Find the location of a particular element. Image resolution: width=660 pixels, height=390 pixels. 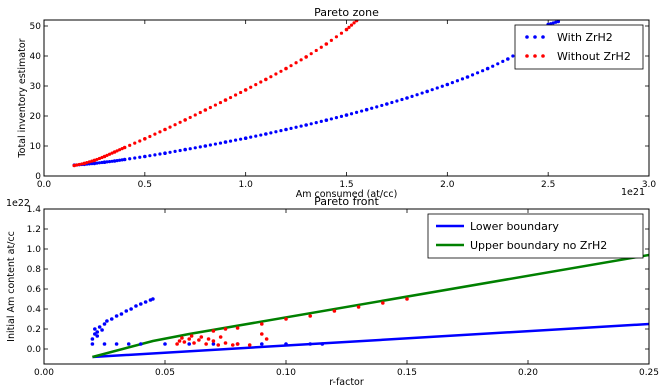

y-axis-label: Initial Am content at/cc is located at coordinates (11, 286).